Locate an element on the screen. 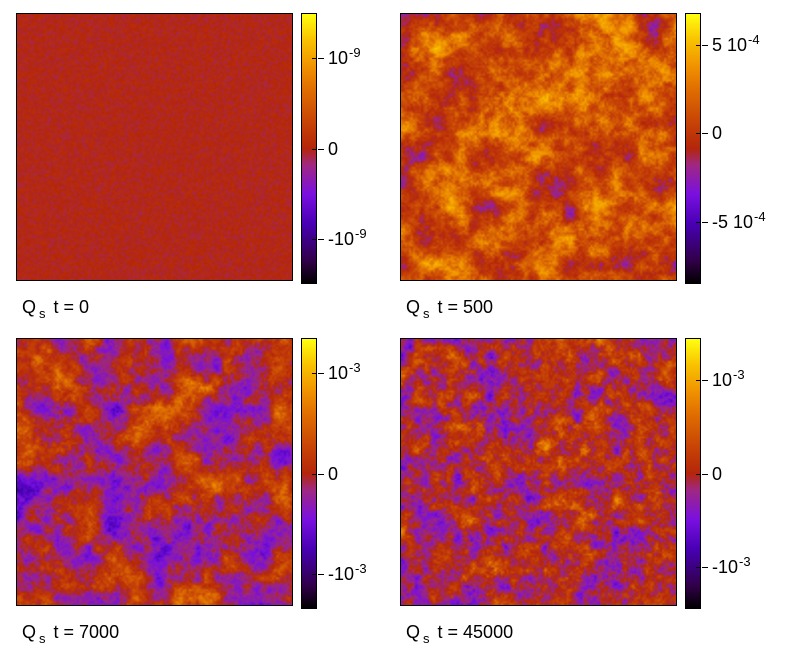 This screenshot has width=800, height=650. colorbar-t500 is located at coordinates (693, 148).